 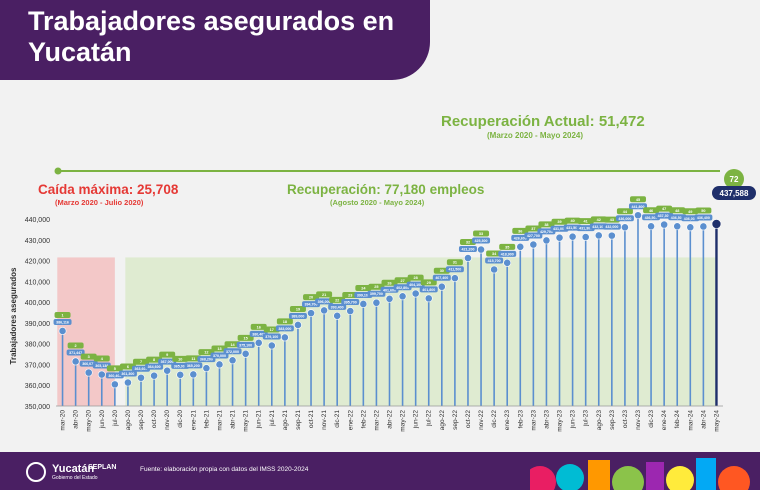 I want to click on index-label: 1, so click(x=62, y=315).